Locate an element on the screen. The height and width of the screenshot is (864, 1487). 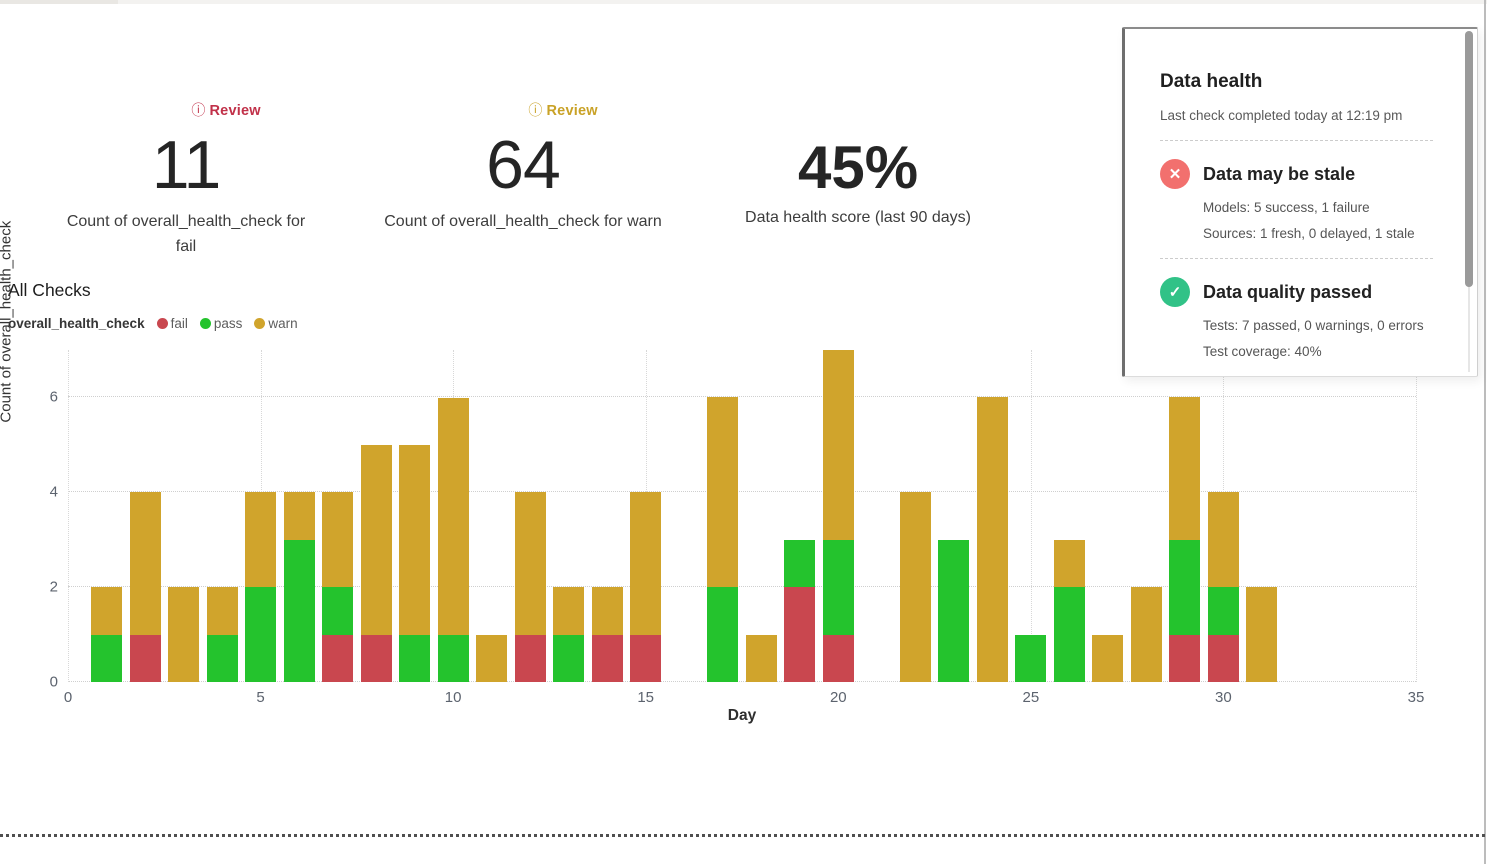
legend-label: pass is located at coordinates (228, 323).